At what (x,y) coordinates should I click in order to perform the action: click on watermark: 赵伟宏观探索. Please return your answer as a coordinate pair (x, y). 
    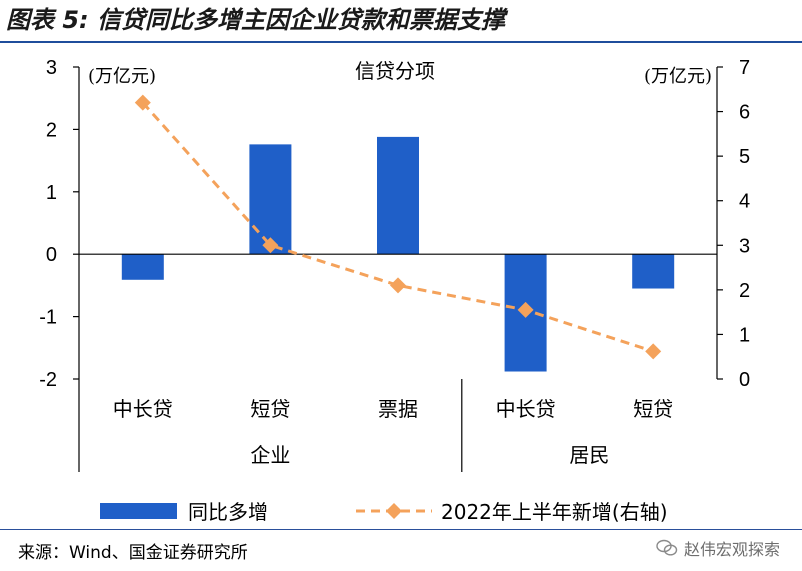
    Looking at the image, I should click on (718, 548).